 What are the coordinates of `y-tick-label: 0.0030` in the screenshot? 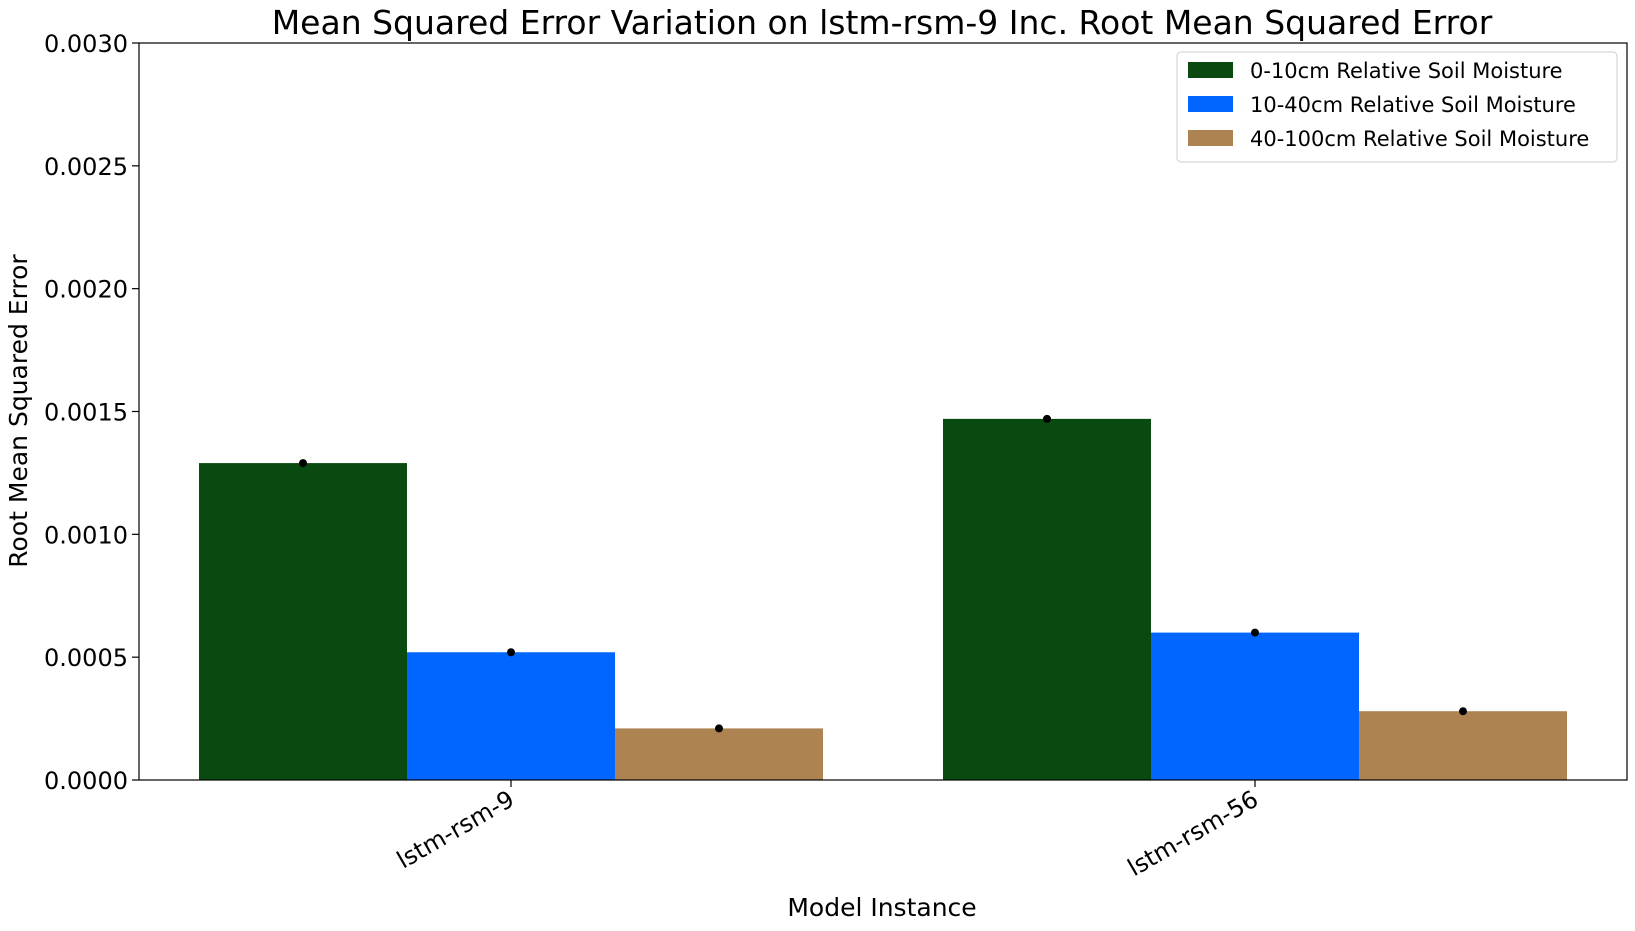 It's located at (86, 44).